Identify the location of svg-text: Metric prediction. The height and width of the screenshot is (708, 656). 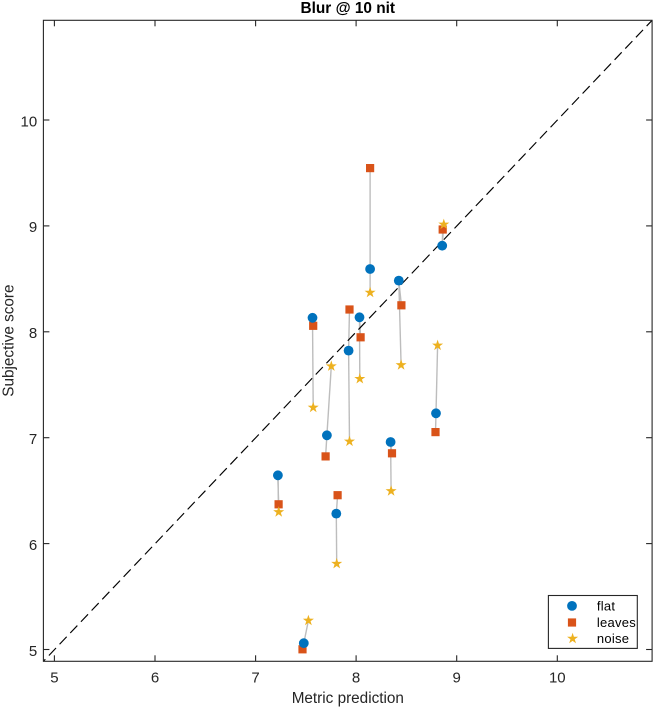
(348, 698).